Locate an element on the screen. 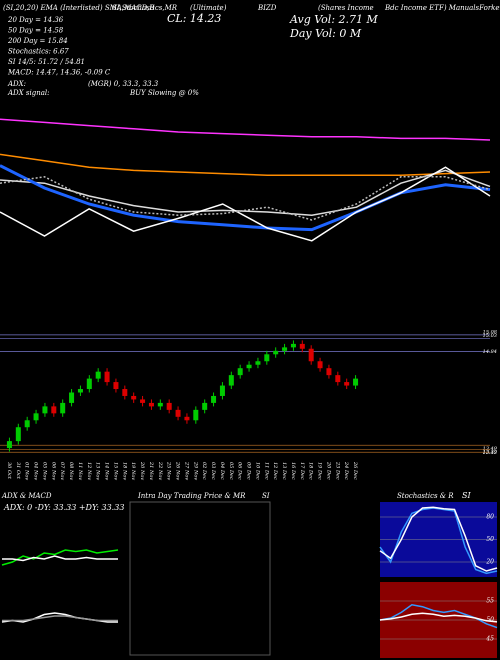  y-tick-label: 13.43 is located at coordinates (490, 453).